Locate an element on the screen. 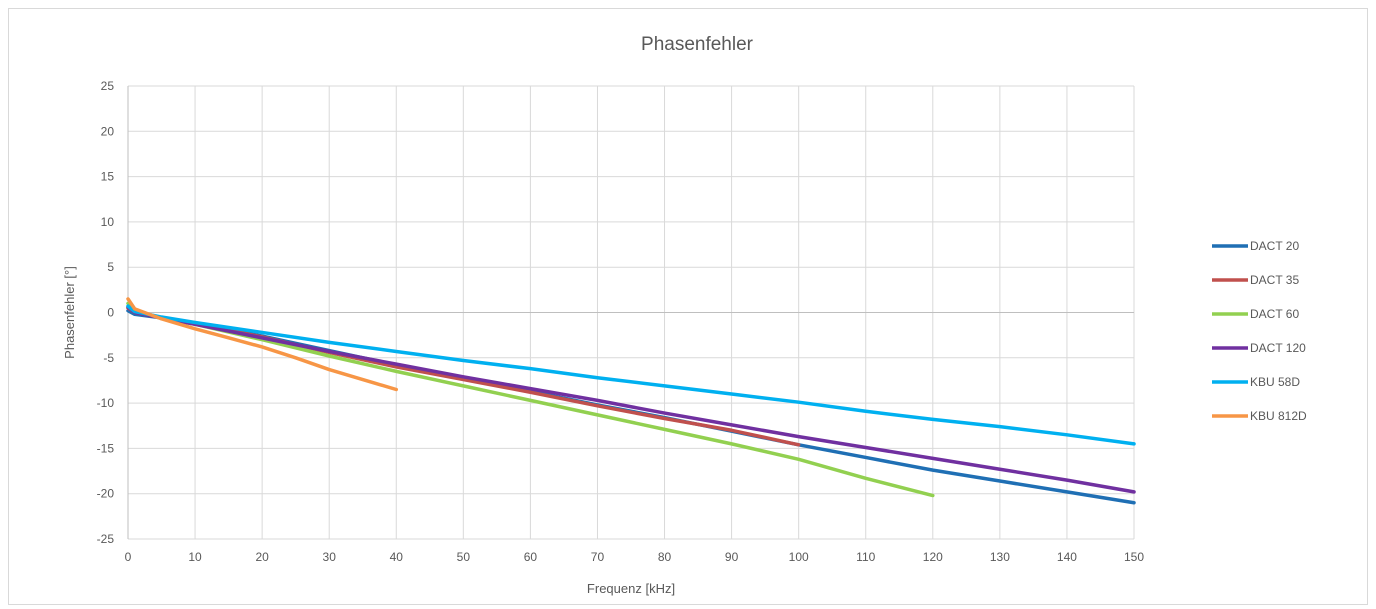 The image size is (1376, 609). legend-label-dact-35: DACT 35 is located at coordinates (1274, 280).